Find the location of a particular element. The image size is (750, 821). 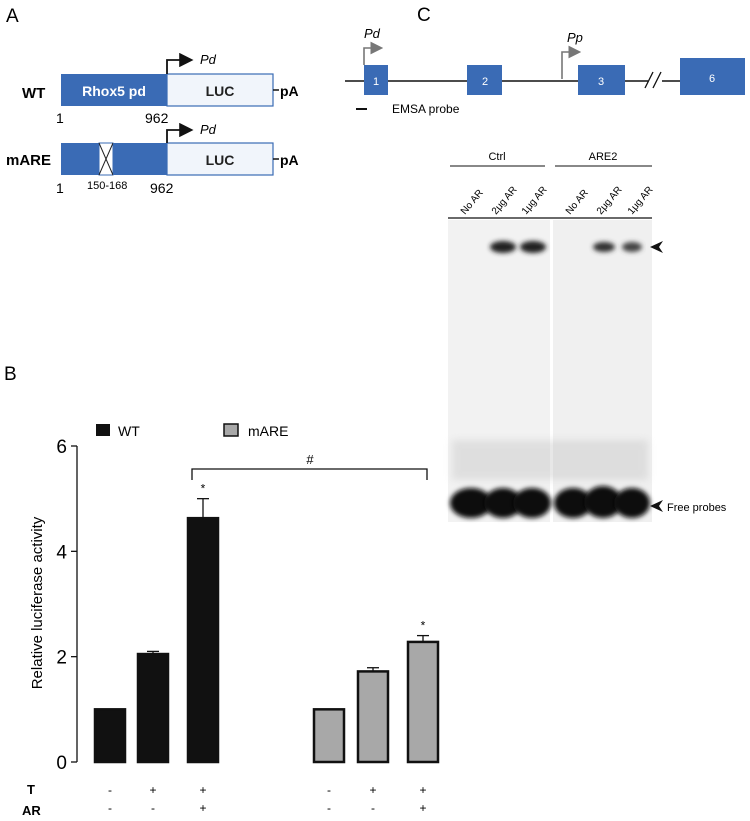

mare-polya-label: pA is located at coordinates (289, 160).